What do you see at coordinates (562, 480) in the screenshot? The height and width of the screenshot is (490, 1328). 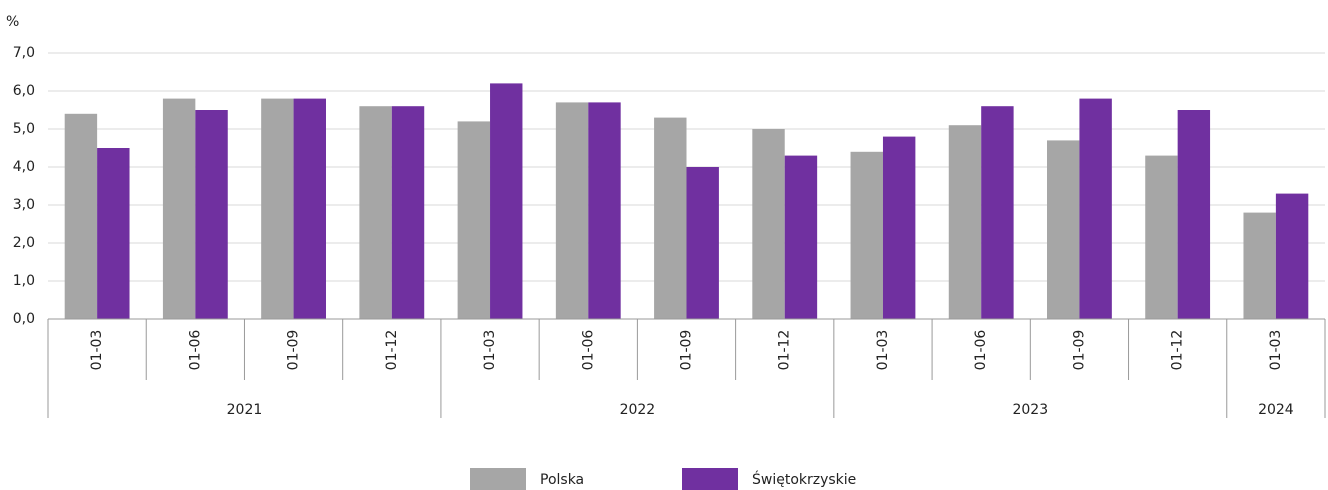 I see `legend-label: Polska` at bounding box center [562, 480].